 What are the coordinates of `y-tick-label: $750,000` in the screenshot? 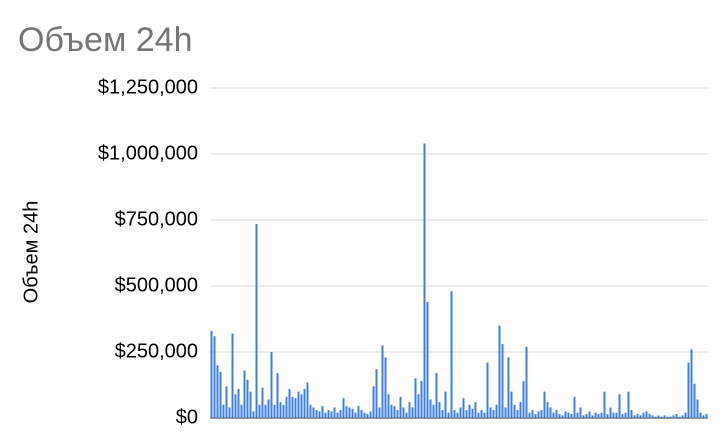 It's located at (156, 219).